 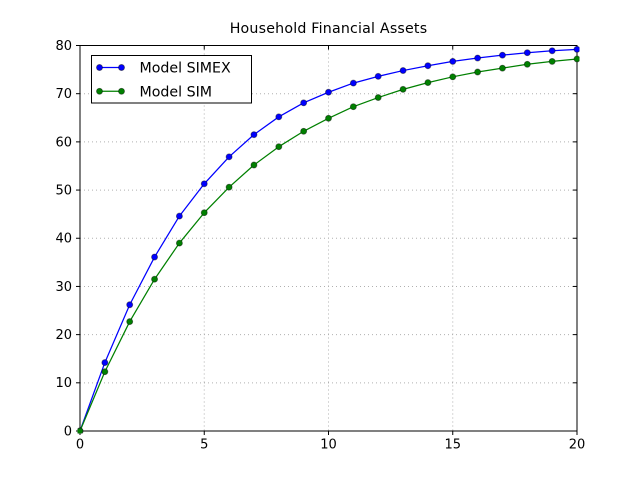 What do you see at coordinates (577, 445) in the screenshot?
I see `x-tick-label: 20` at bounding box center [577, 445].